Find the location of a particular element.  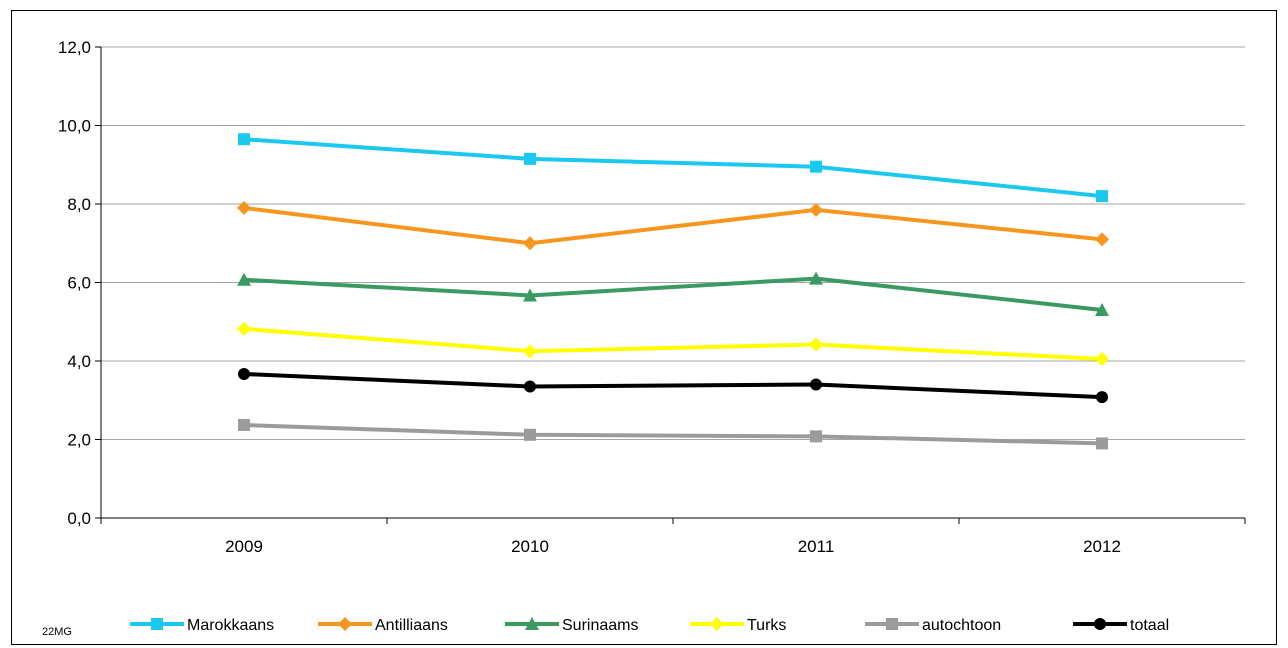

legend-item-turks: Turks is located at coordinates (738, 625).